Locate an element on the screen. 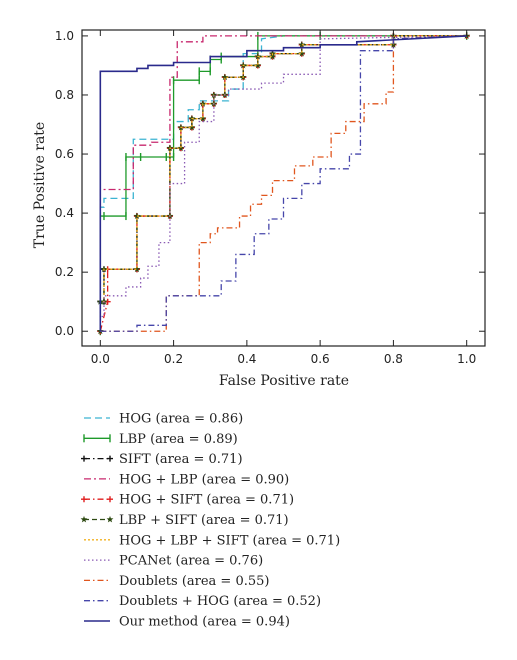 The width and height of the screenshot is (517, 660). x-tick-label: 0.6 is located at coordinates (320, 359).